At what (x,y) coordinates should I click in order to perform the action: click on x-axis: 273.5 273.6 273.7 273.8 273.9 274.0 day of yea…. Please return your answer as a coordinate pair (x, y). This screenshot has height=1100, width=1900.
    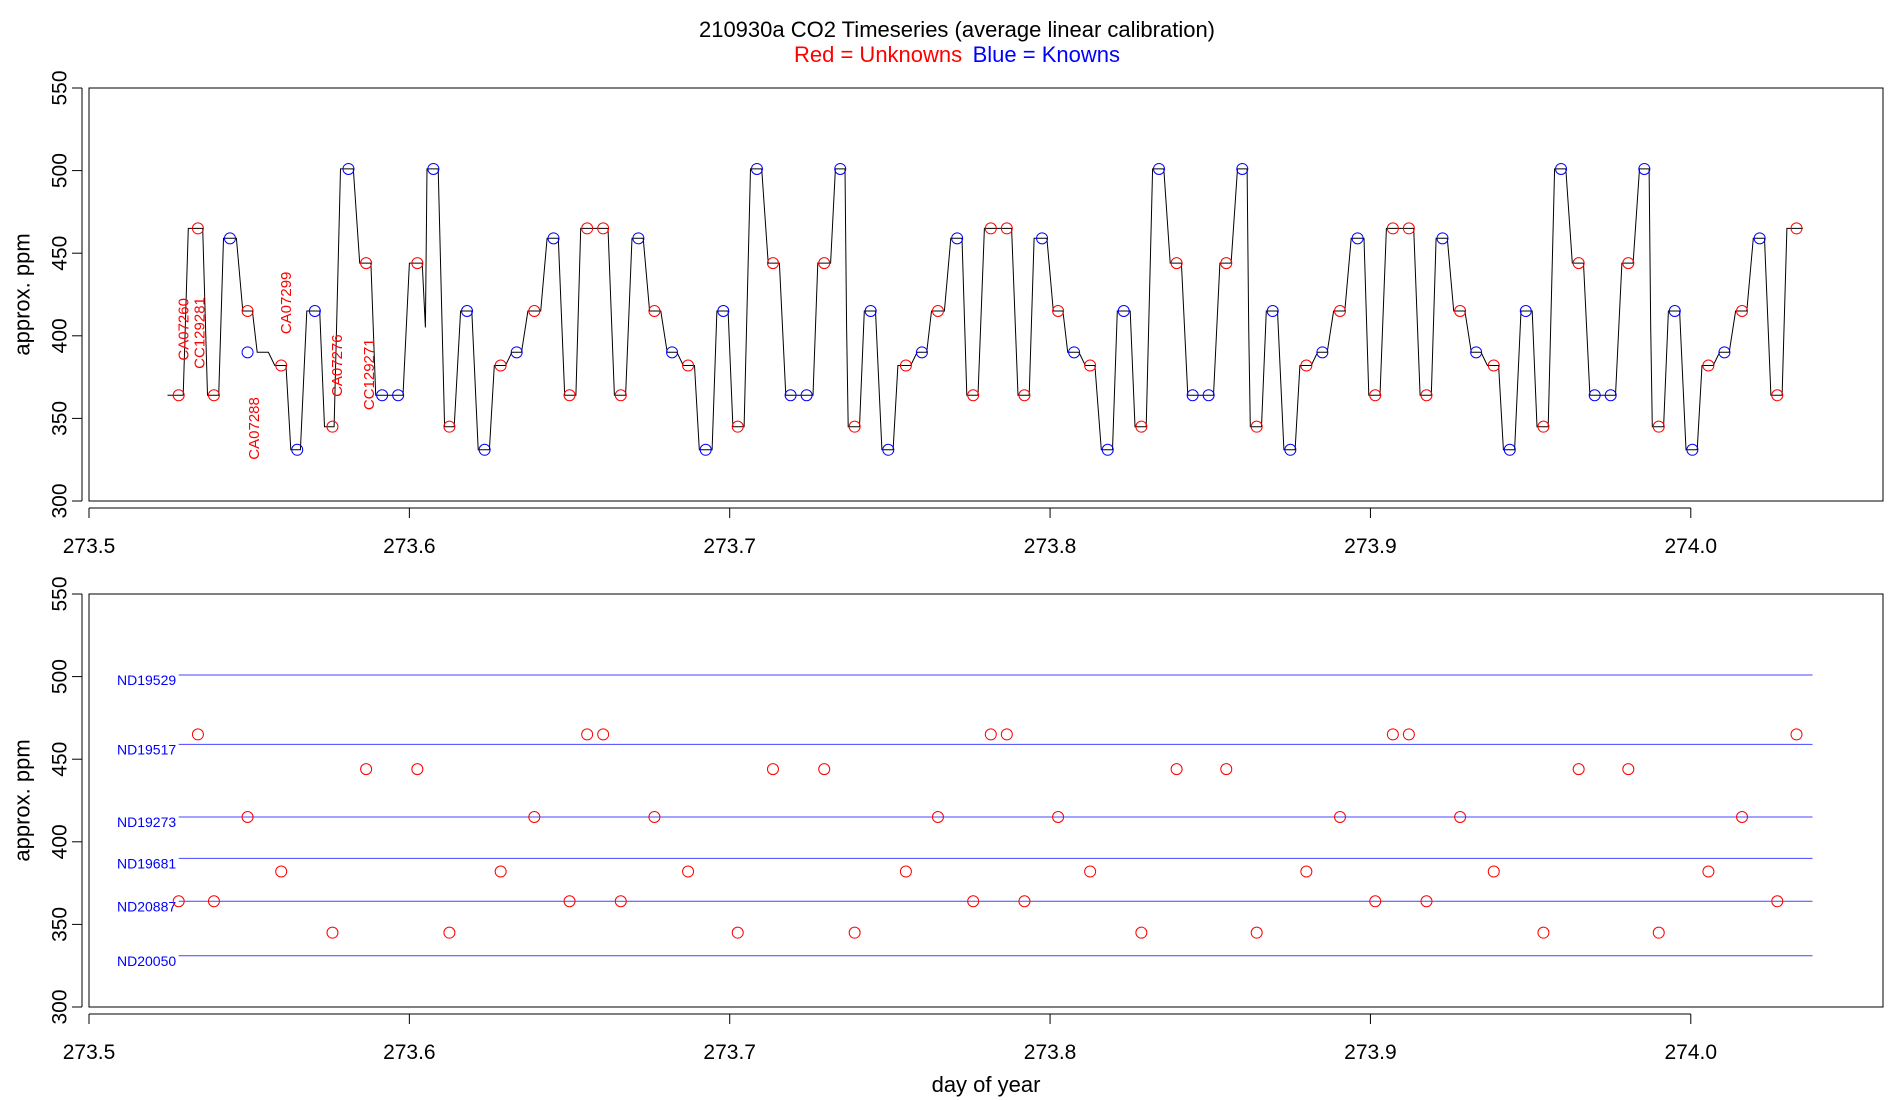
    Looking at the image, I should click on (890, 1055).